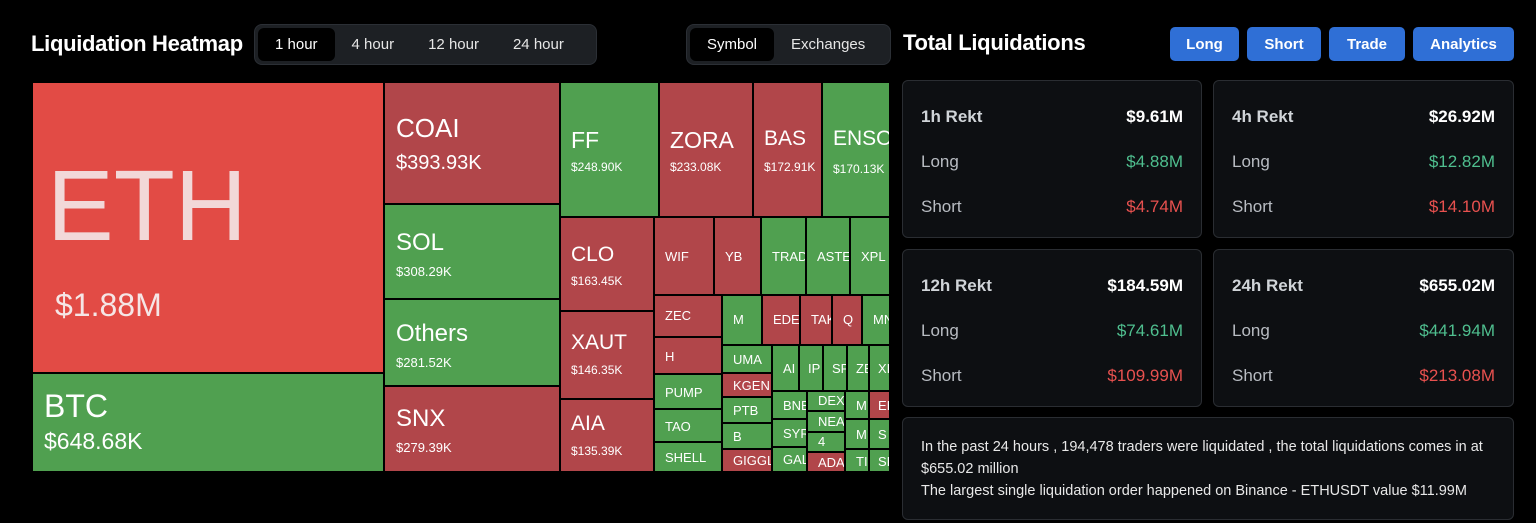  Describe the element at coordinates (684, 256) in the screenshot. I see `tile-wif: WIF` at that location.